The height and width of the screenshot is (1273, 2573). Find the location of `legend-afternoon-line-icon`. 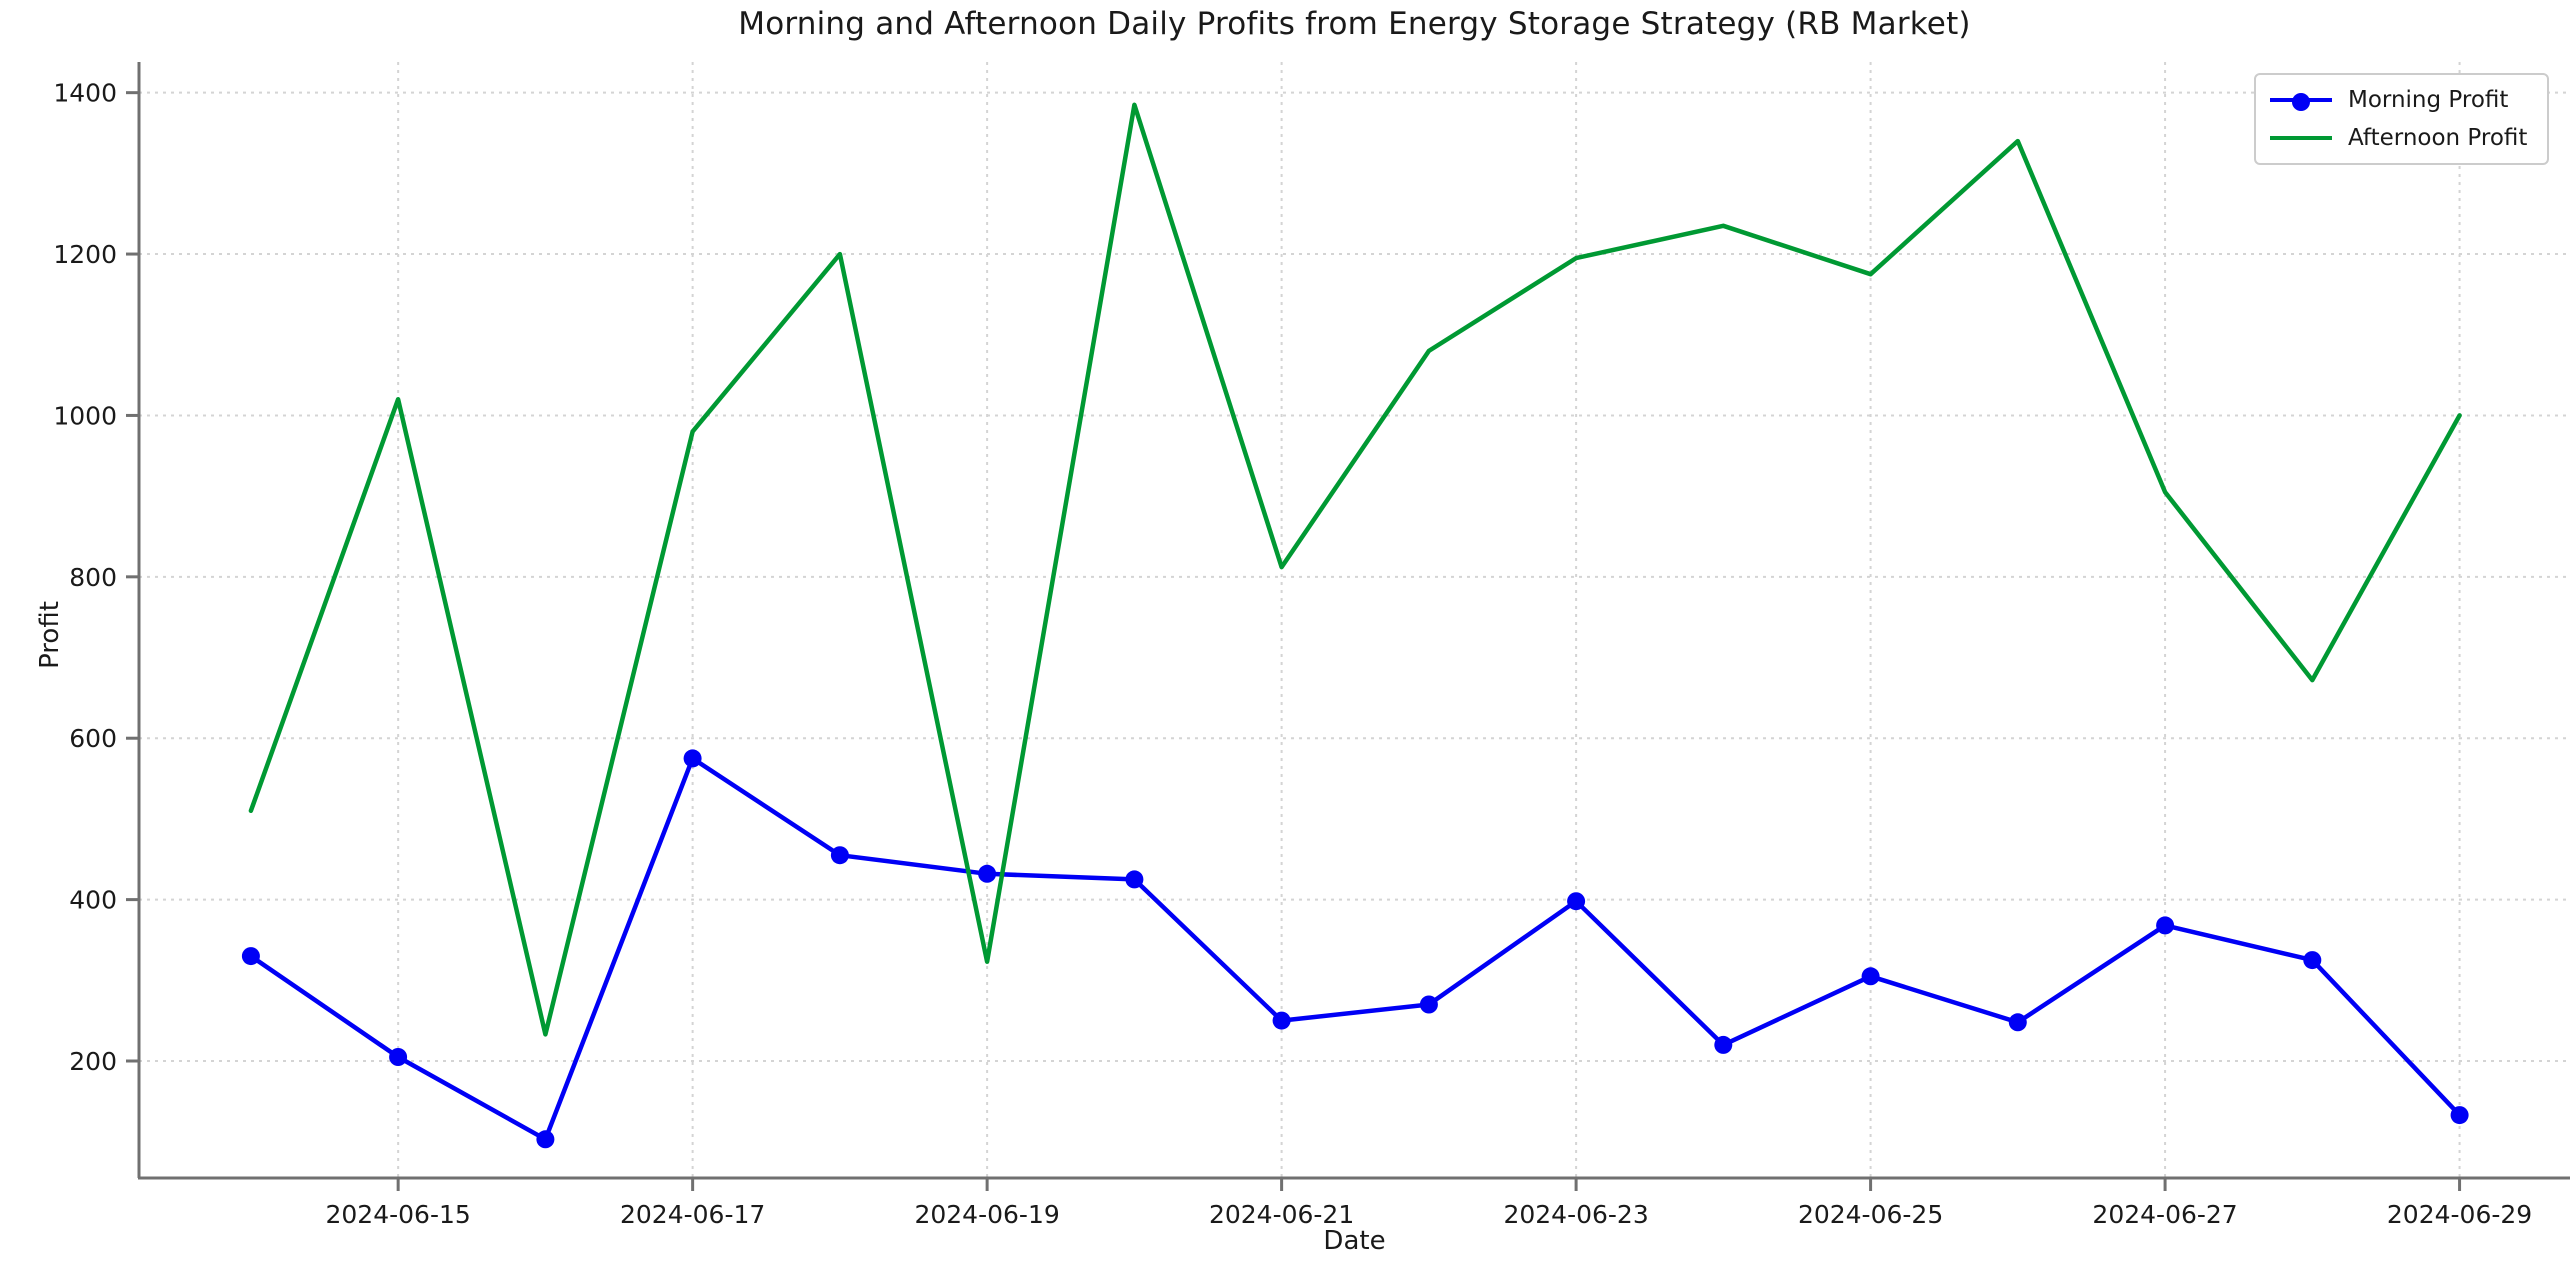

legend-afternoon-line-icon is located at coordinates (2301, 138).